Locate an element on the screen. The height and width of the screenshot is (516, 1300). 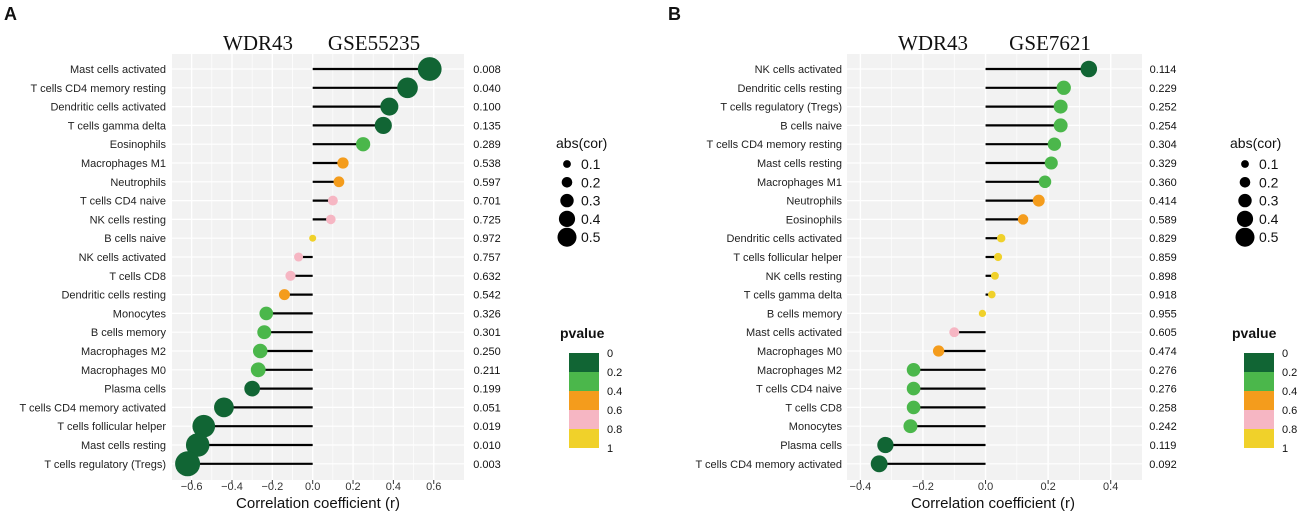
legend-a-size-title: abs(cor) is located at coordinates (581, 143).